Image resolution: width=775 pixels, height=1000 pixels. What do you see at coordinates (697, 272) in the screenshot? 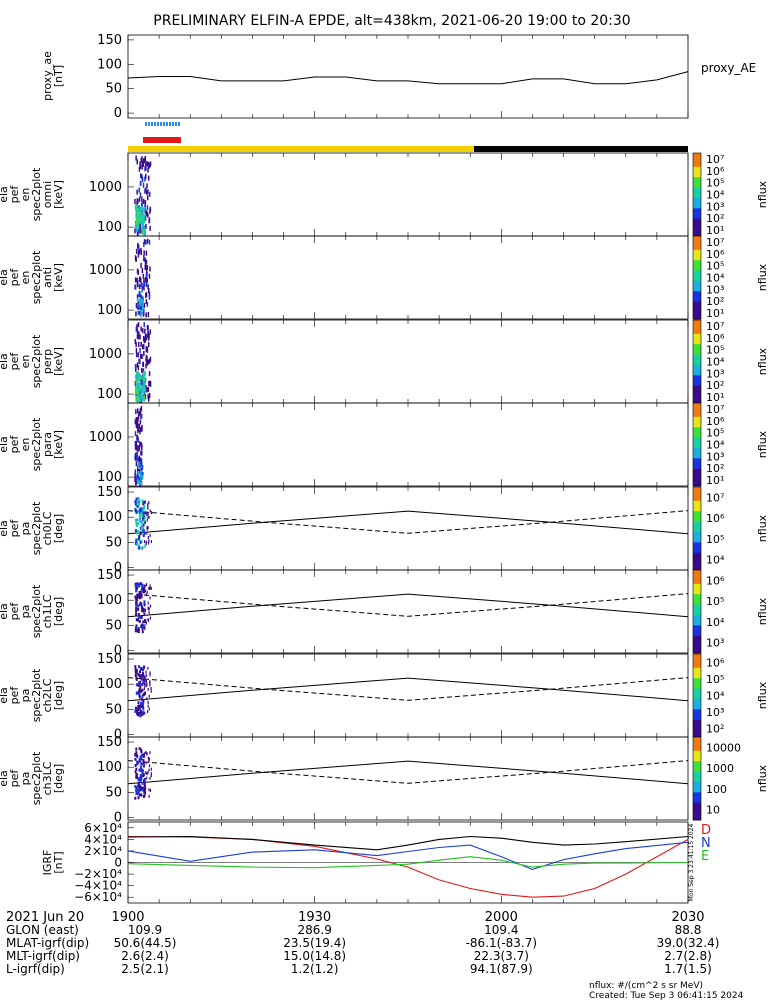
I see `energy-panel-2-colorbar-segment` at bounding box center [697, 272].